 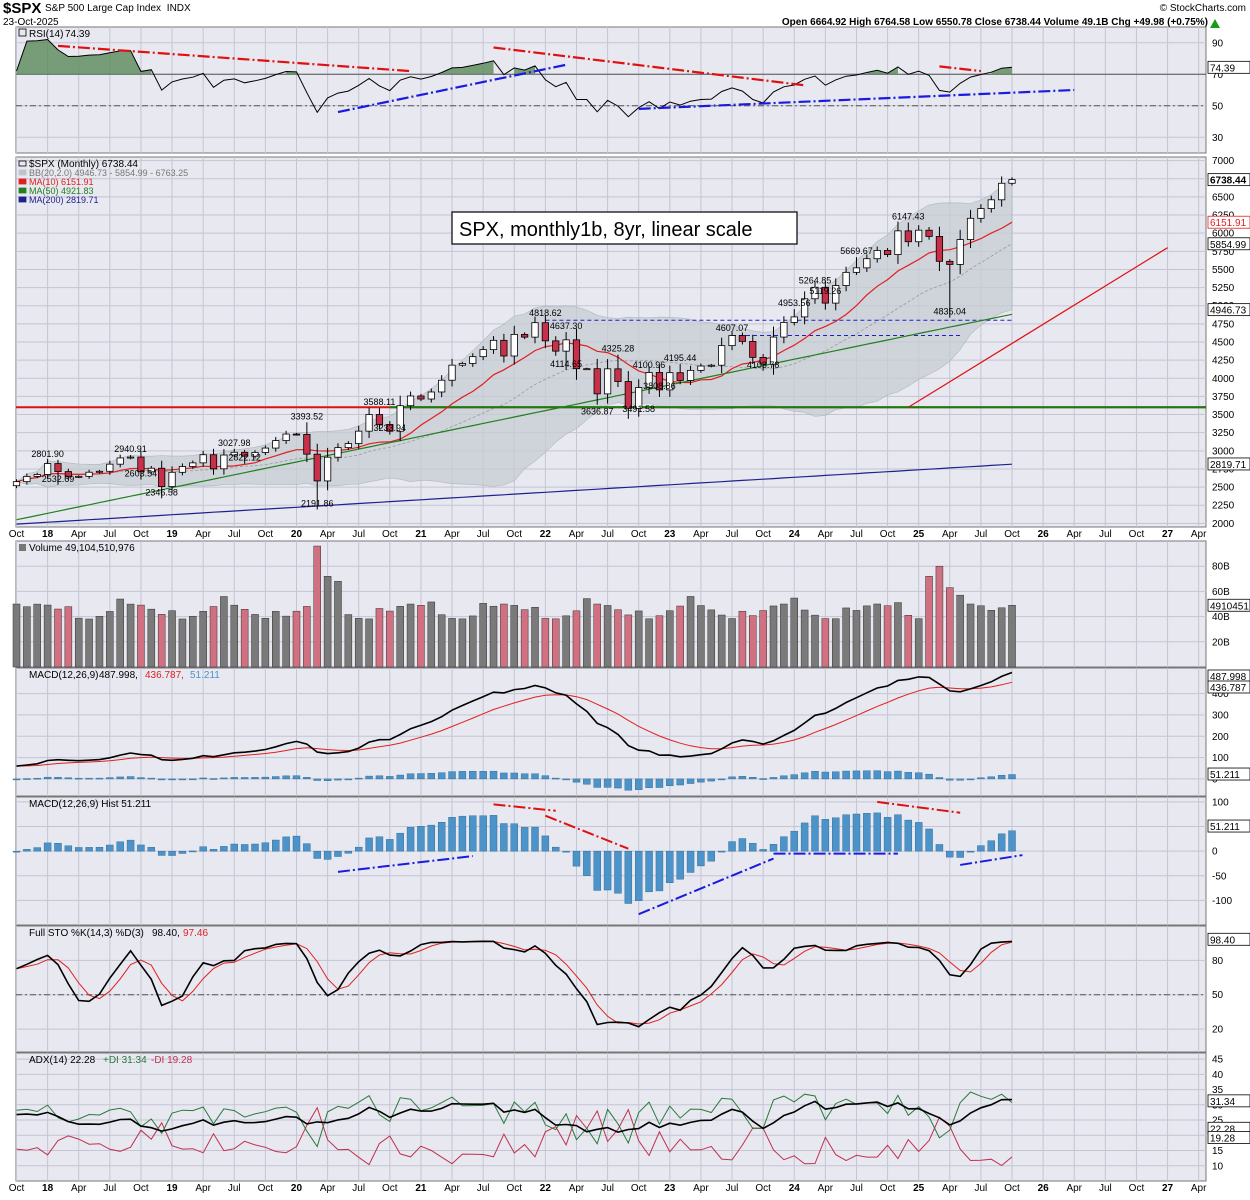 What do you see at coordinates (611, 1117) in the screenshot?
I see `adx-panel` at bounding box center [611, 1117].